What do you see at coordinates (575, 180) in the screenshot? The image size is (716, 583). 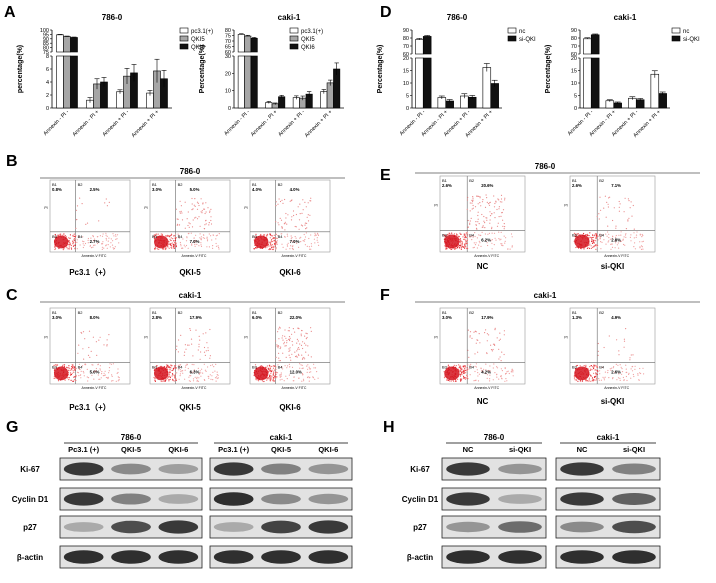 I see `quadrant-id: B1` at bounding box center [575, 180].